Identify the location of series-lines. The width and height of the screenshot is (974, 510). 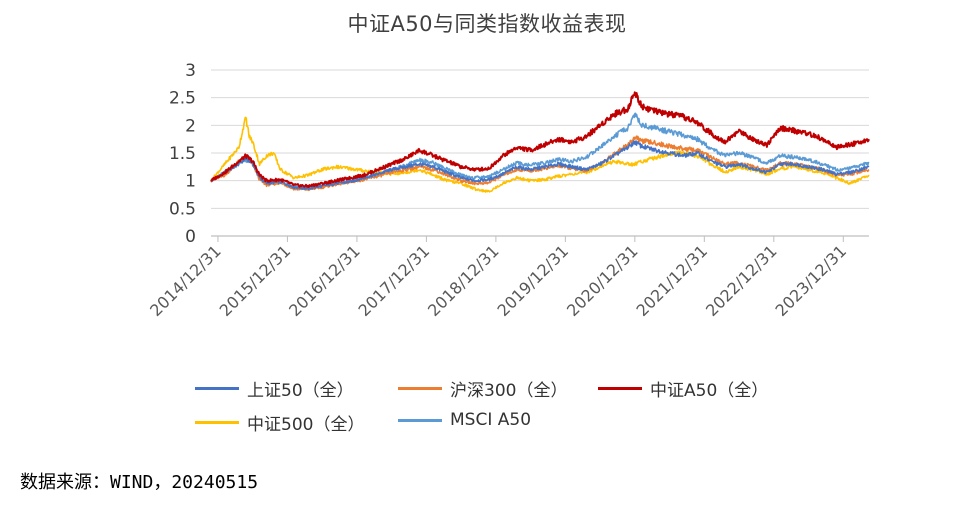
(540, 142).